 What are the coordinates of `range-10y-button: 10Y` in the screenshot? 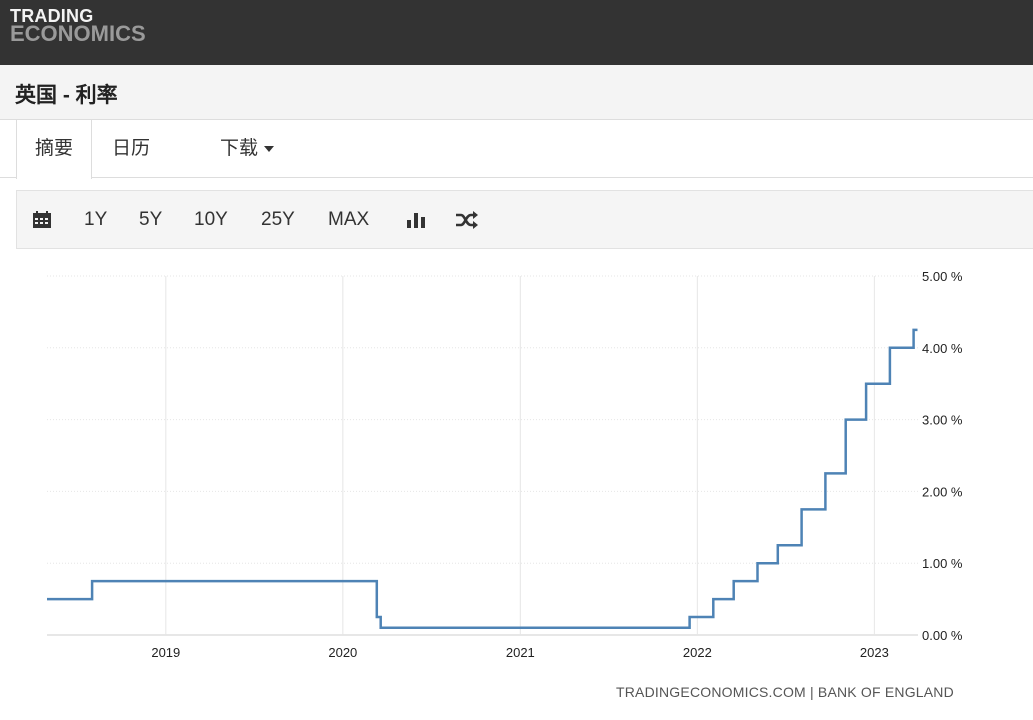 It's located at (211, 219).